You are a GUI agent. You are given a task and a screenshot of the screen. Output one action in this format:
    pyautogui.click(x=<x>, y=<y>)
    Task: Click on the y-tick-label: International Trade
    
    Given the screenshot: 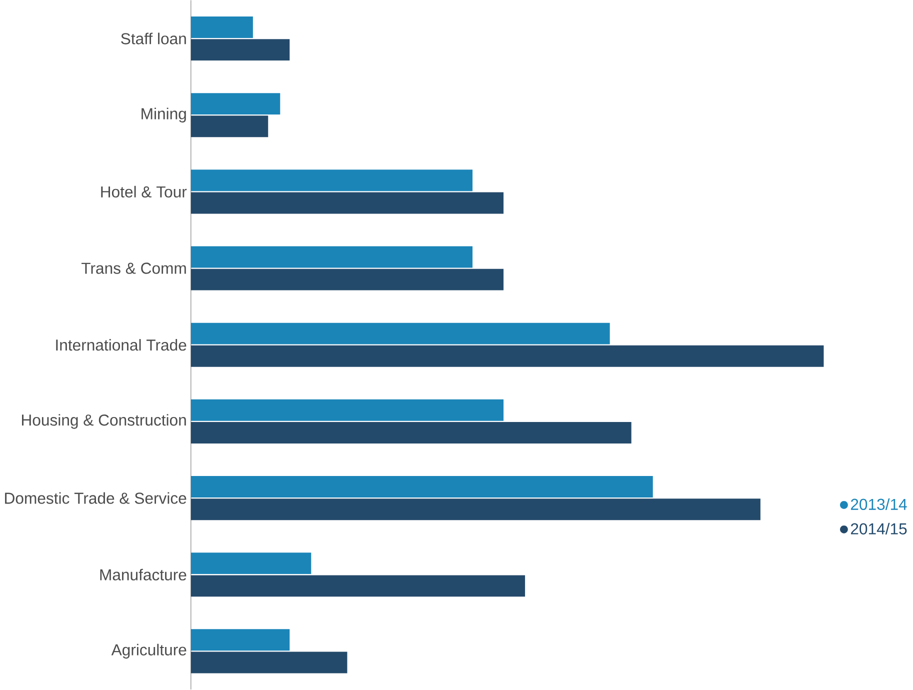 What is the action you would take?
    pyautogui.click(x=121, y=345)
    